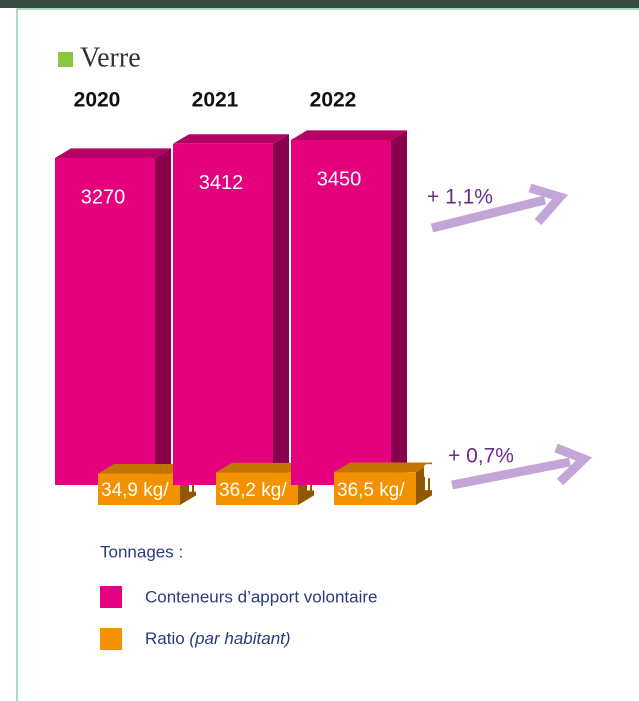 Image resolution: width=639 pixels, height=701 pixels. Describe the element at coordinates (141, 551) in the screenshot. I see `legend-title: Tonnages :` at that location.